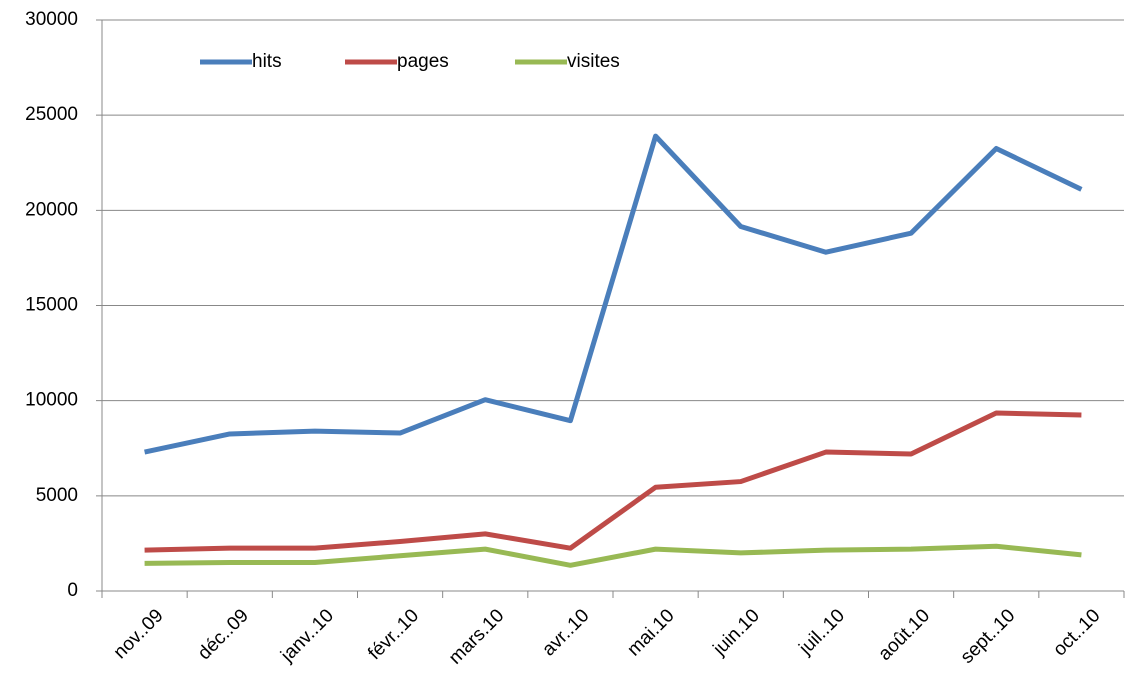 The image size is (1128, 700). Describe the element at coordinates (904, 635) in the screenshot. I see `x-tick-label: août.10` at that location.